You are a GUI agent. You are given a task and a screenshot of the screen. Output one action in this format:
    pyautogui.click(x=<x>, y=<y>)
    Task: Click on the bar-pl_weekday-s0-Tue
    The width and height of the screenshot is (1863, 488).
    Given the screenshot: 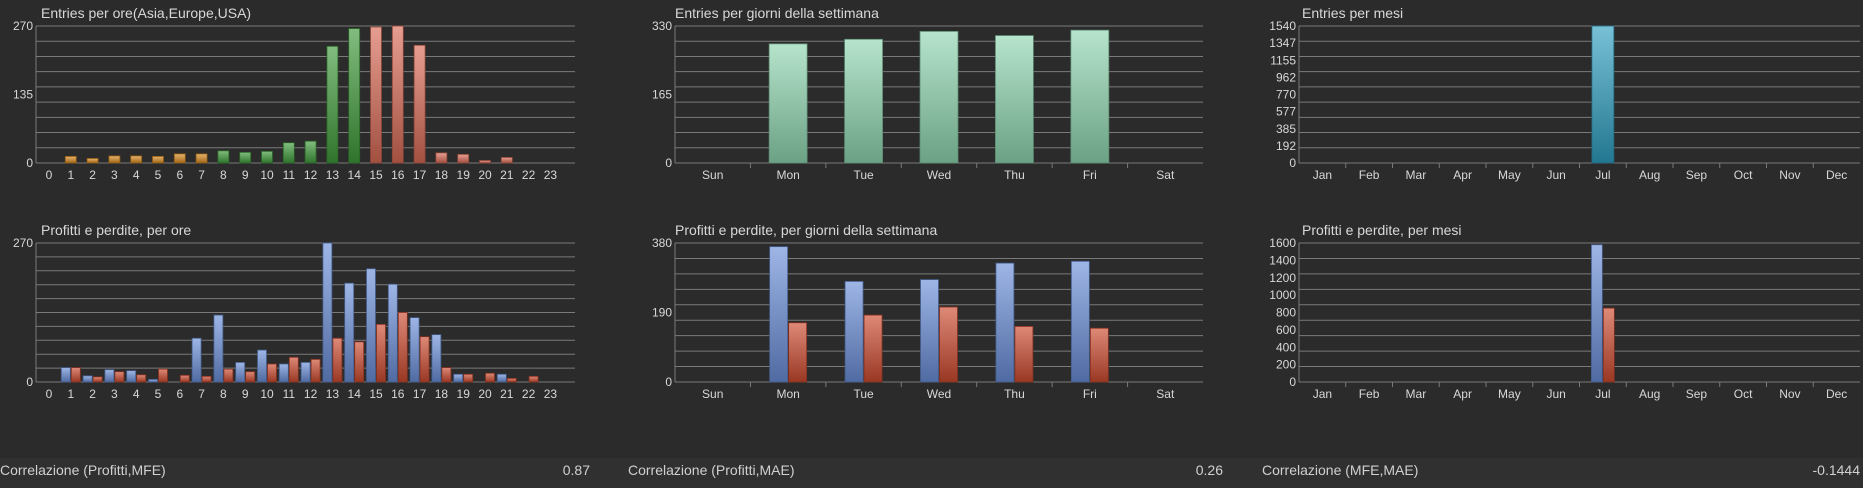 What is the action you would take?
    pyautogui.click(x=854, y=332)
    